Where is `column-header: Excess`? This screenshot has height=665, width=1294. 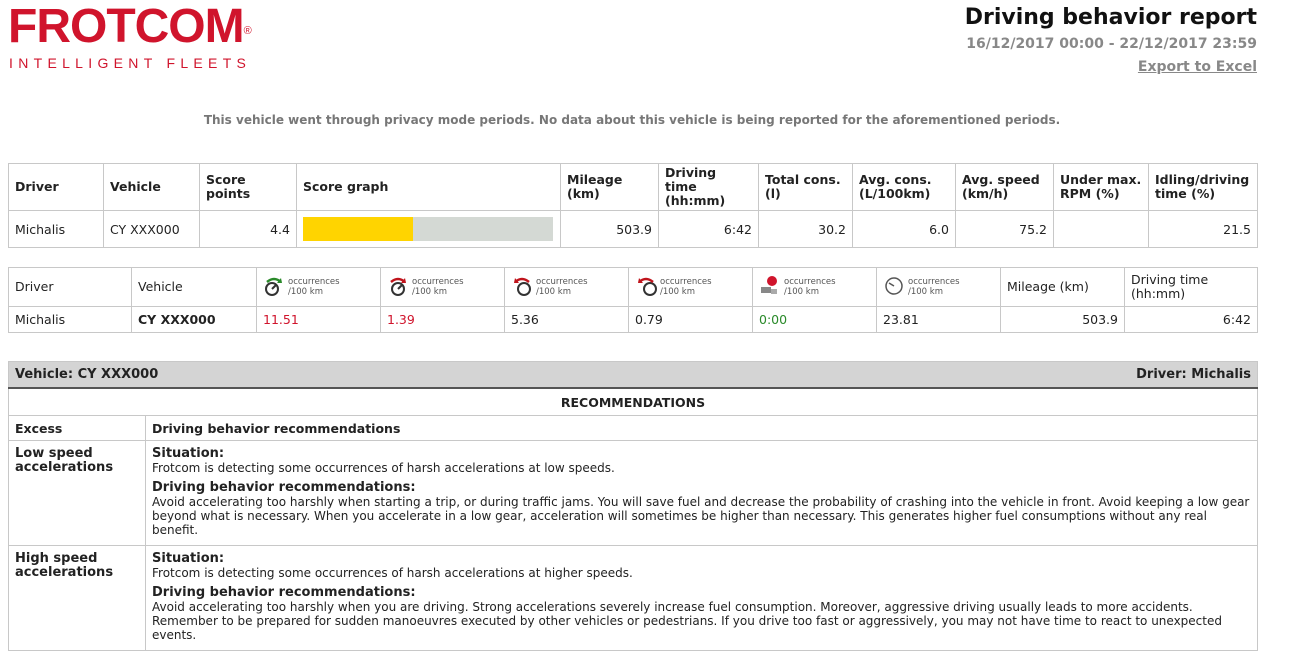
column-header: Excess is located at coordinates (77, 428).